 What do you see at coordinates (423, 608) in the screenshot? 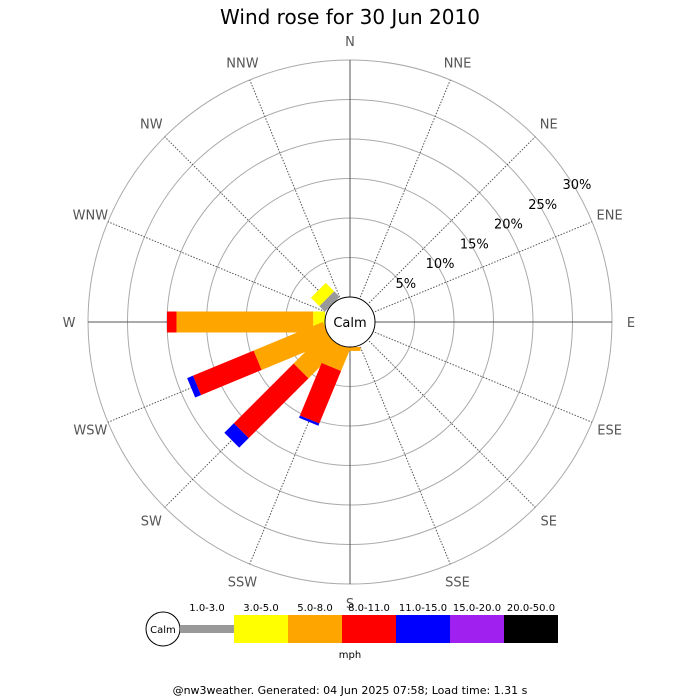
I see `legend-range-5: 11.0-15.0` at bounding box center [423, 608].